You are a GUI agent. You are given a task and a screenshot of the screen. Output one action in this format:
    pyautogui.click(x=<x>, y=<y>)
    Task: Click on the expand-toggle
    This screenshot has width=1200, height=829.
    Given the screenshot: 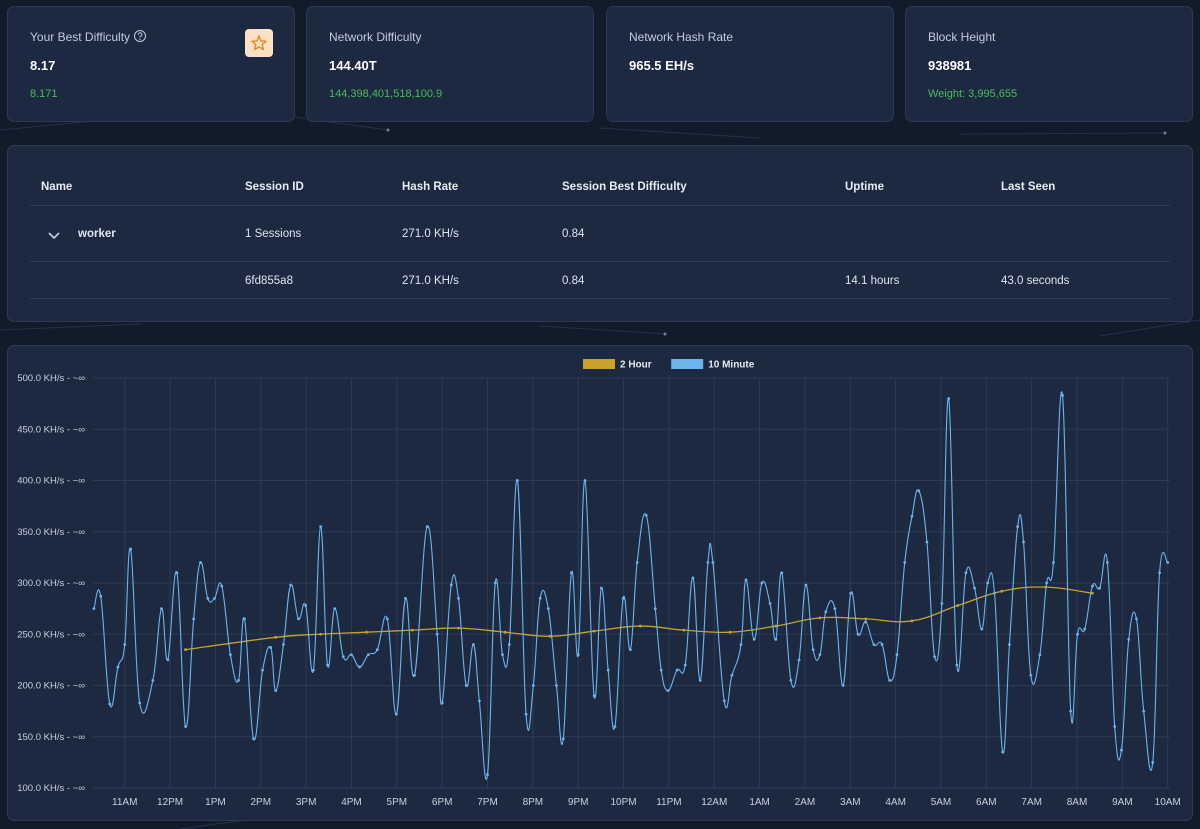 What is the action you would take?
    pyautogui.click(x=54, y=235)
    